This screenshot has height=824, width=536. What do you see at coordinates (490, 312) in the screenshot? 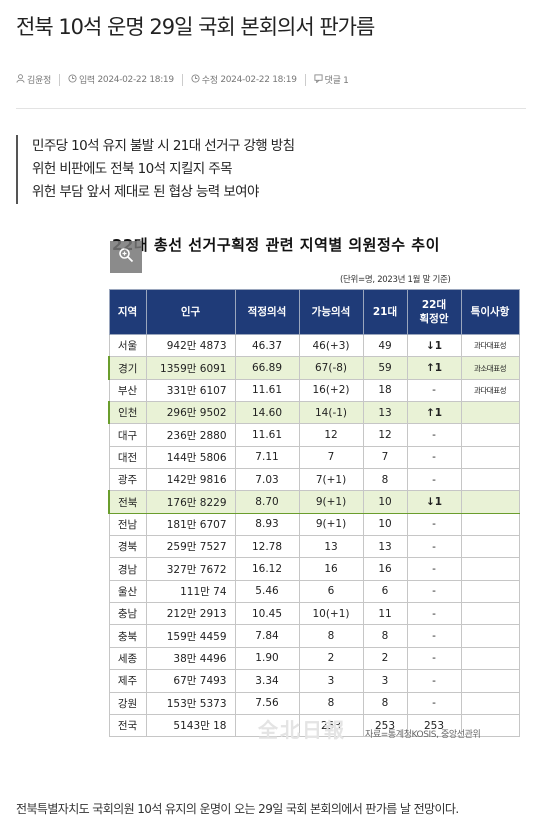
I see `column-header: 특이사항` at bounding box center [490, 312].